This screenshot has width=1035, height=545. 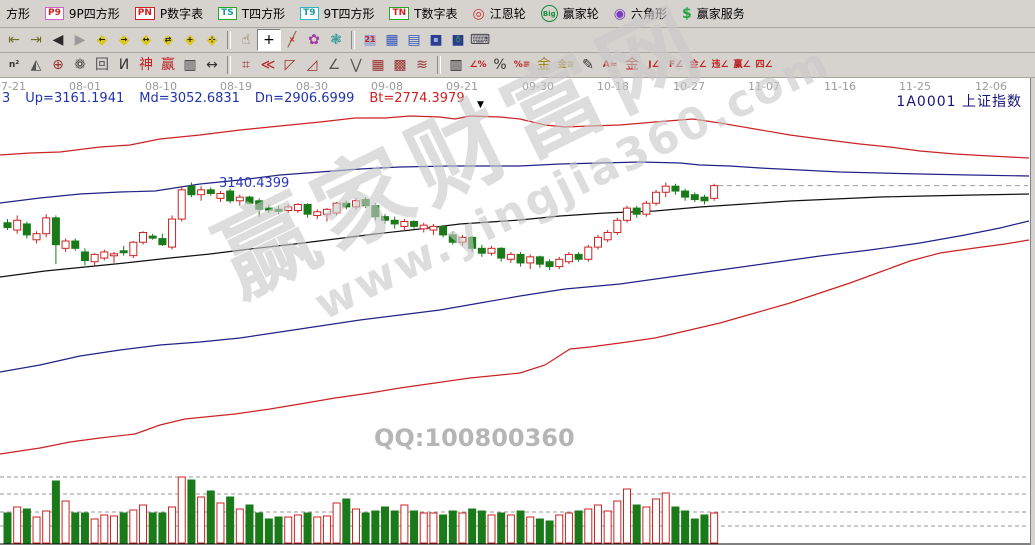 What do you see at coordinates (414, 40) in the screenshot?
I see `notes-button: ▤` at bounding box center [414, 40].